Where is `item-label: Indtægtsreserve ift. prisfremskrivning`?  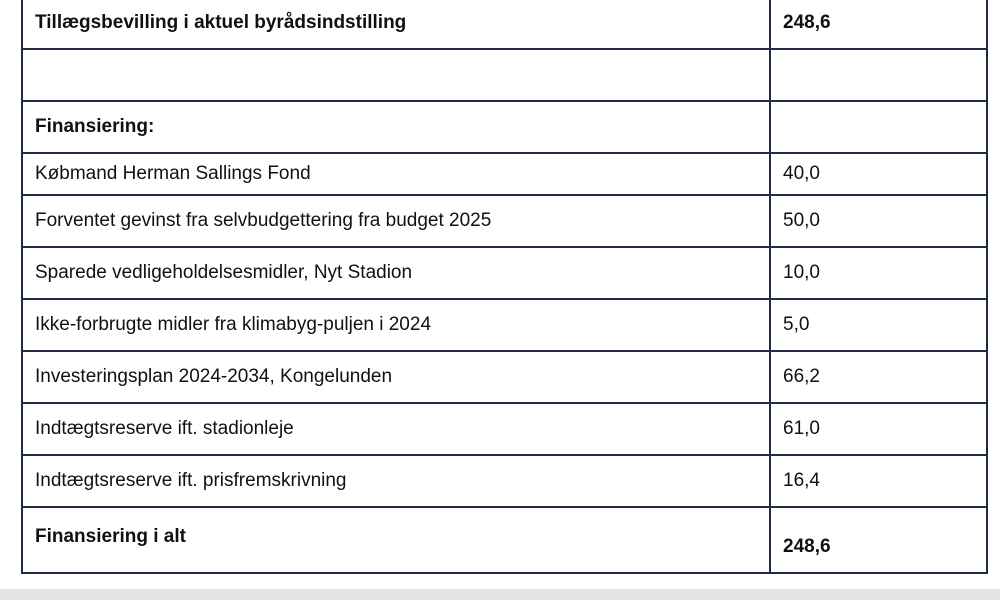 item-label: Indtægtsreserve ift. prisfremskrivning is located at coordinates (396, 481).